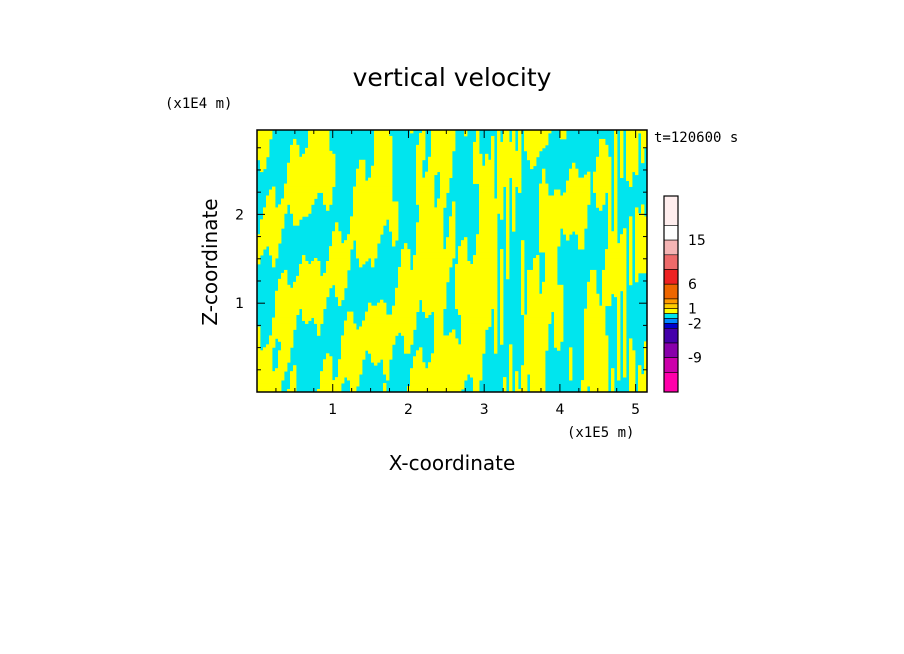 Image resolution: width=904 pixels, height=654 pixels. I want to click on x-tick-label: 1, so click(332, 410).